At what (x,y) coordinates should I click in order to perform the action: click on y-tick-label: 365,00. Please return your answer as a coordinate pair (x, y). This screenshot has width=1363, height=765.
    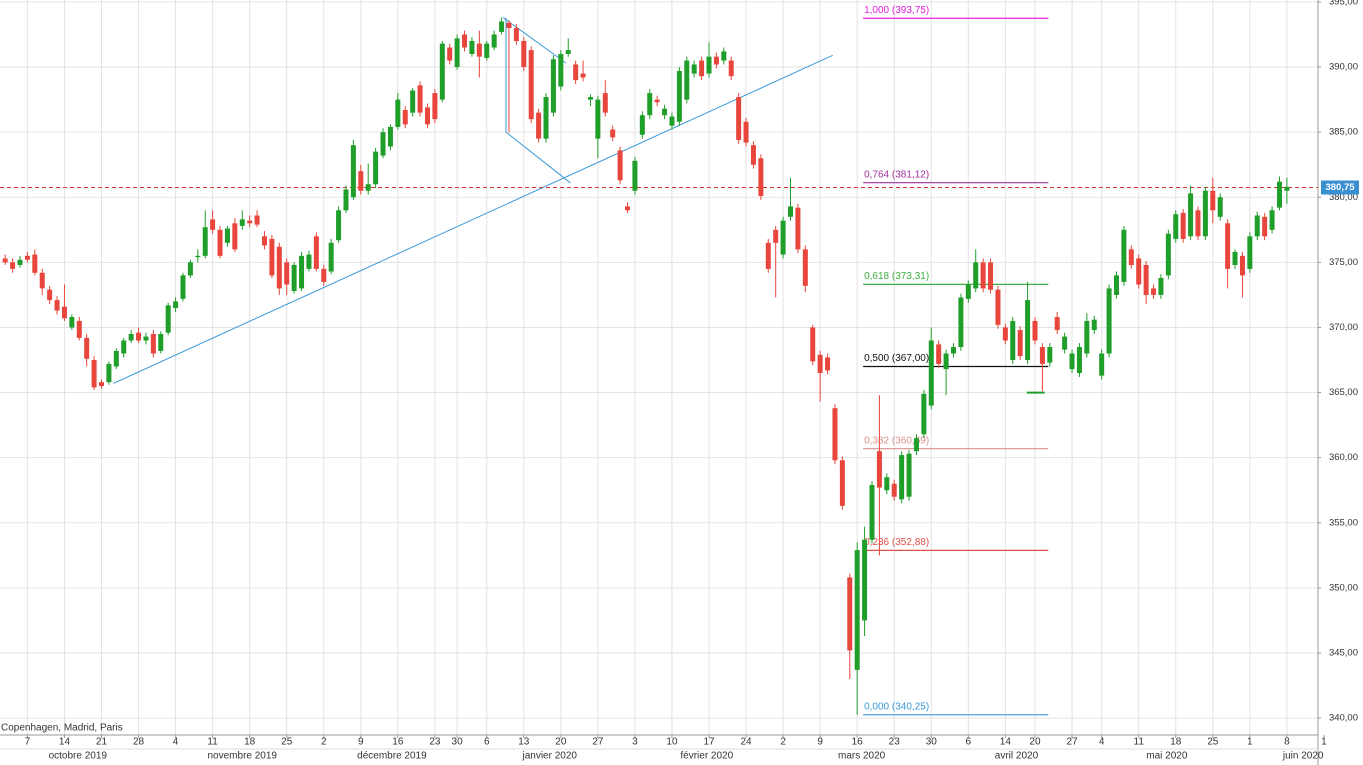
    Looking at the image, I should click on (1343, 392).